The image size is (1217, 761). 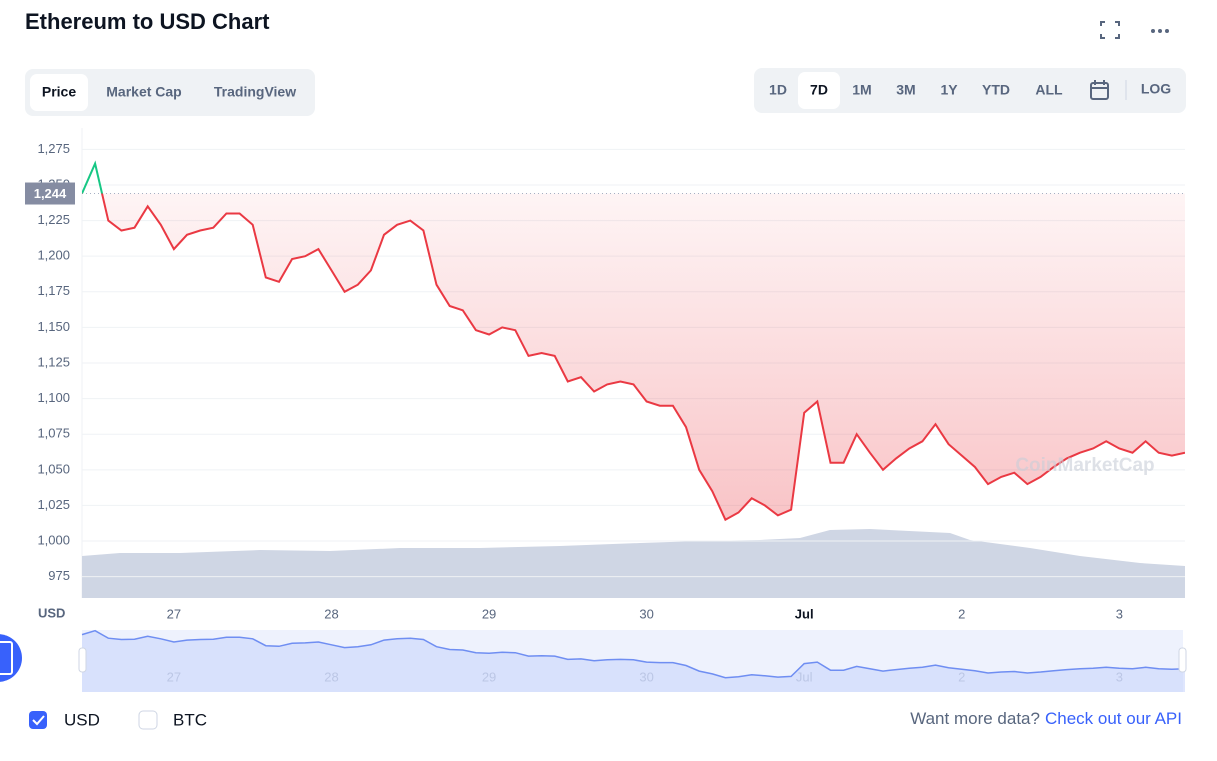 I want to click on log-toggle: LOG, so click(x=1156, y=89).